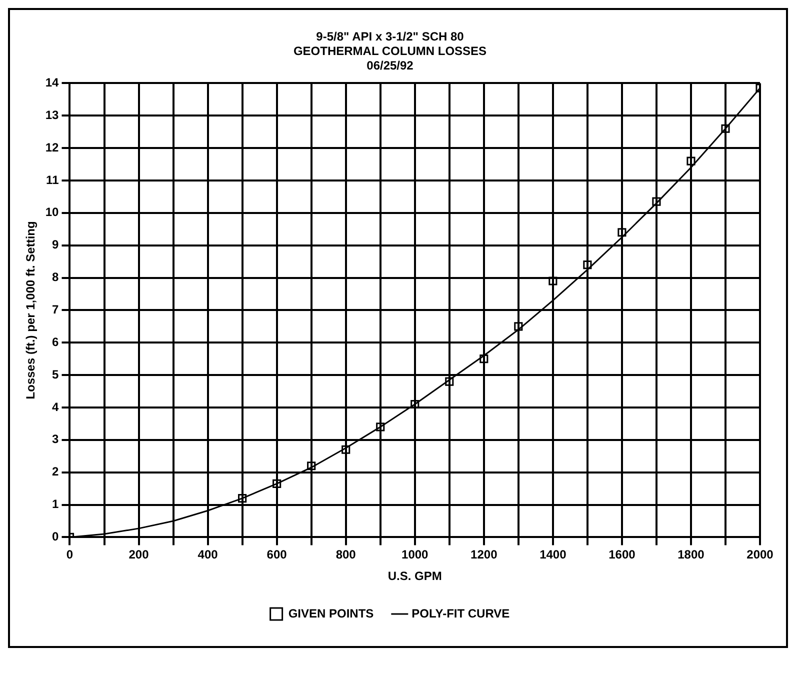 Image resolution: width=803 pixels, height=675 pixels. Describe the element at coordinates (56, 471) in the screenshot. I see `y-tick-label: 2` at that location.